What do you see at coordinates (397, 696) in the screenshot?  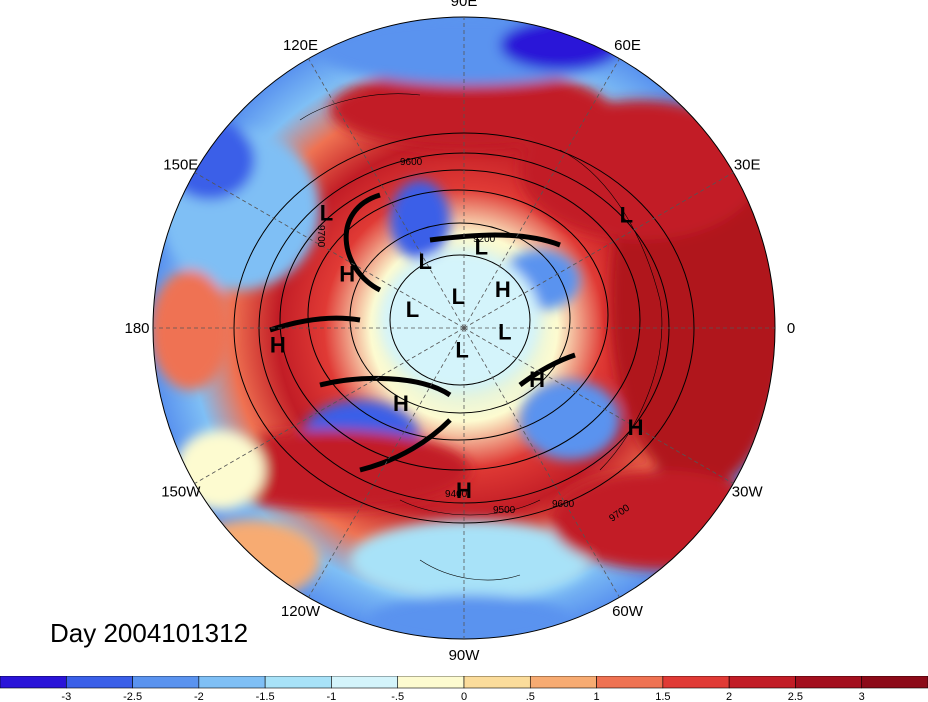 I see `colorbar-tick-label: -.5` at bounding box center [397, 696].